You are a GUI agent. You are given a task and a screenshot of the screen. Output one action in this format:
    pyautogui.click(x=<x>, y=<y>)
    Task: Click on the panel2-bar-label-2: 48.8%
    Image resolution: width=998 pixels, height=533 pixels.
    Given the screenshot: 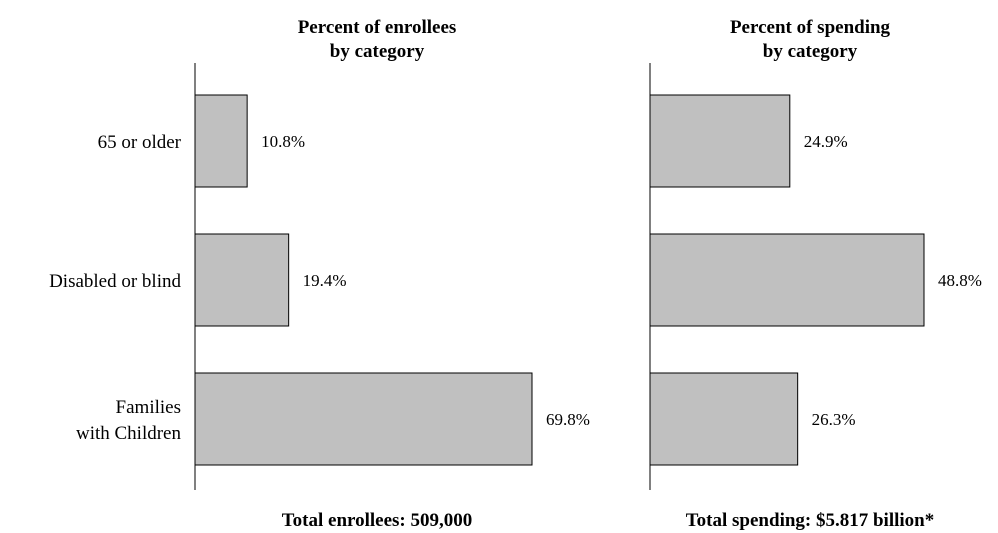 What is the action you would take?
    pyautogui.click(x=960, y=280)
    